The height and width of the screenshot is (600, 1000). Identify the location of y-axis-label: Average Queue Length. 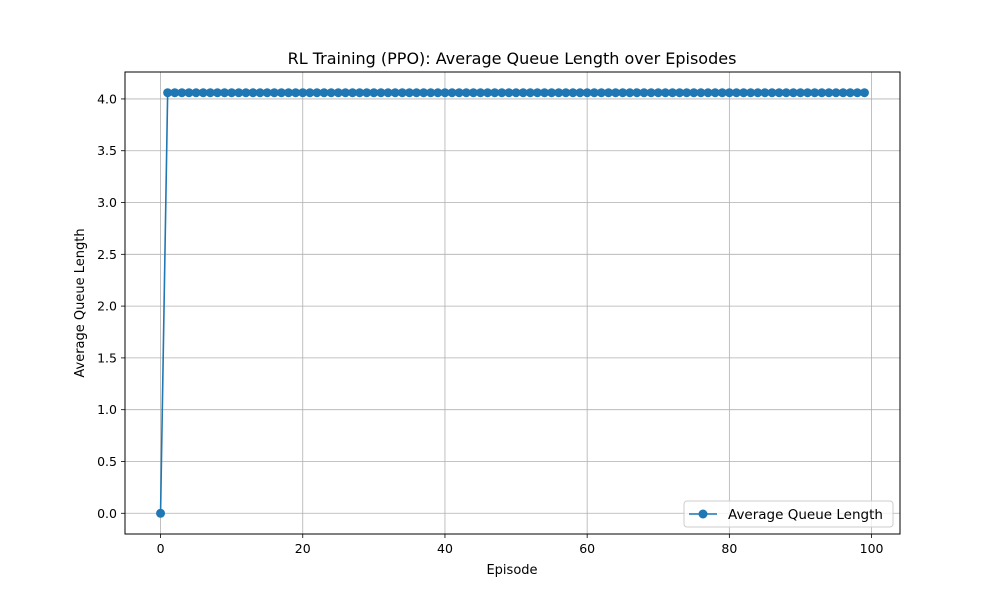
(80, 302).